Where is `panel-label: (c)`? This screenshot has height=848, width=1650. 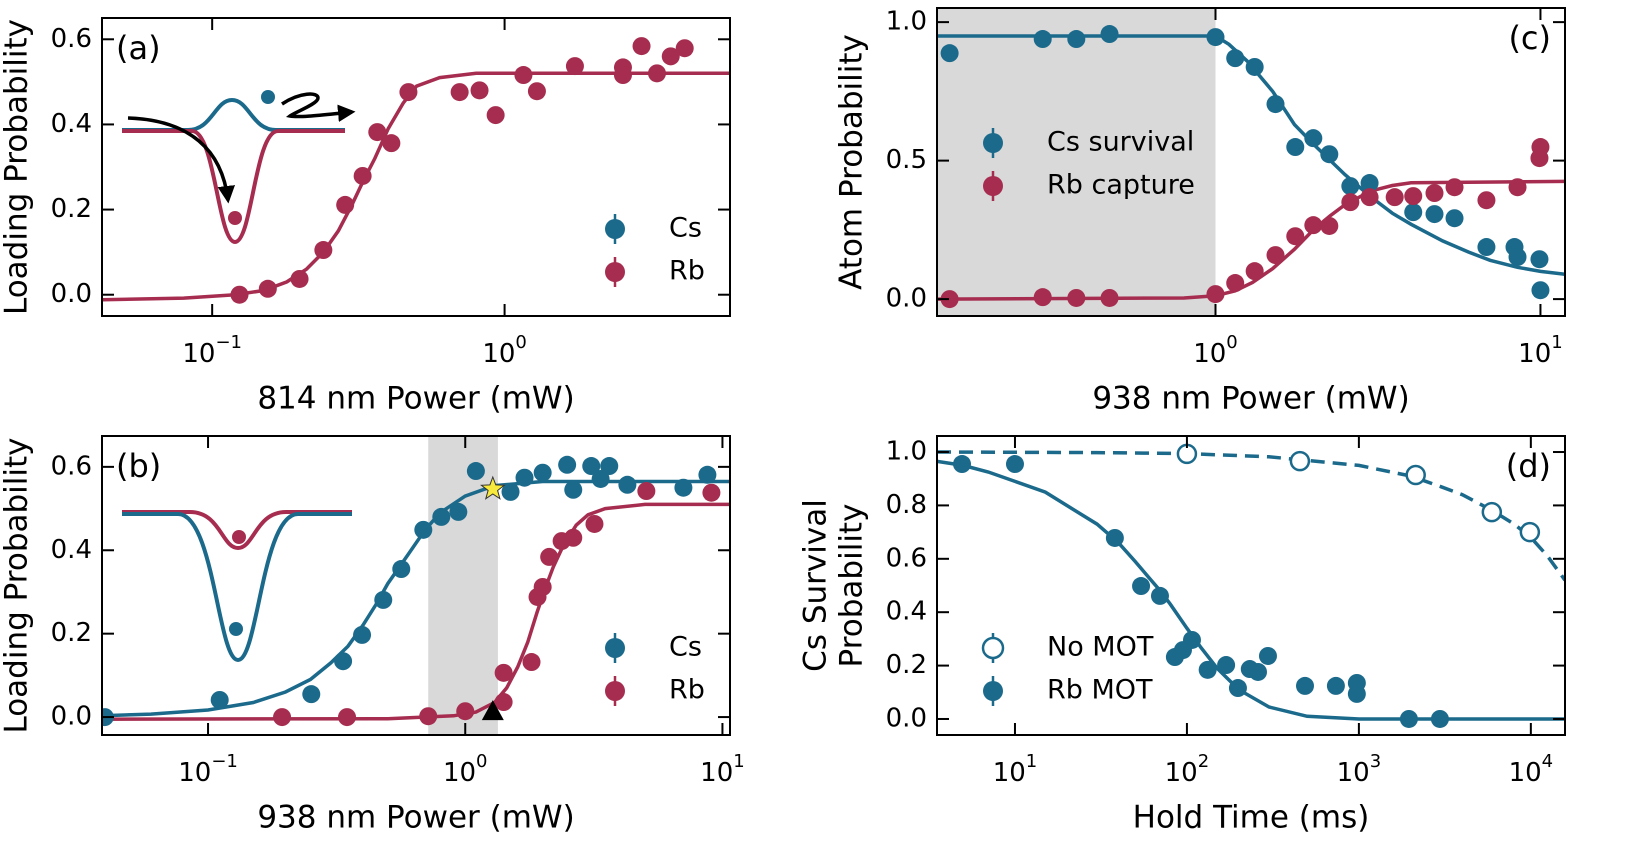 panel-label: (c) is located at coordinates (1529, 38).